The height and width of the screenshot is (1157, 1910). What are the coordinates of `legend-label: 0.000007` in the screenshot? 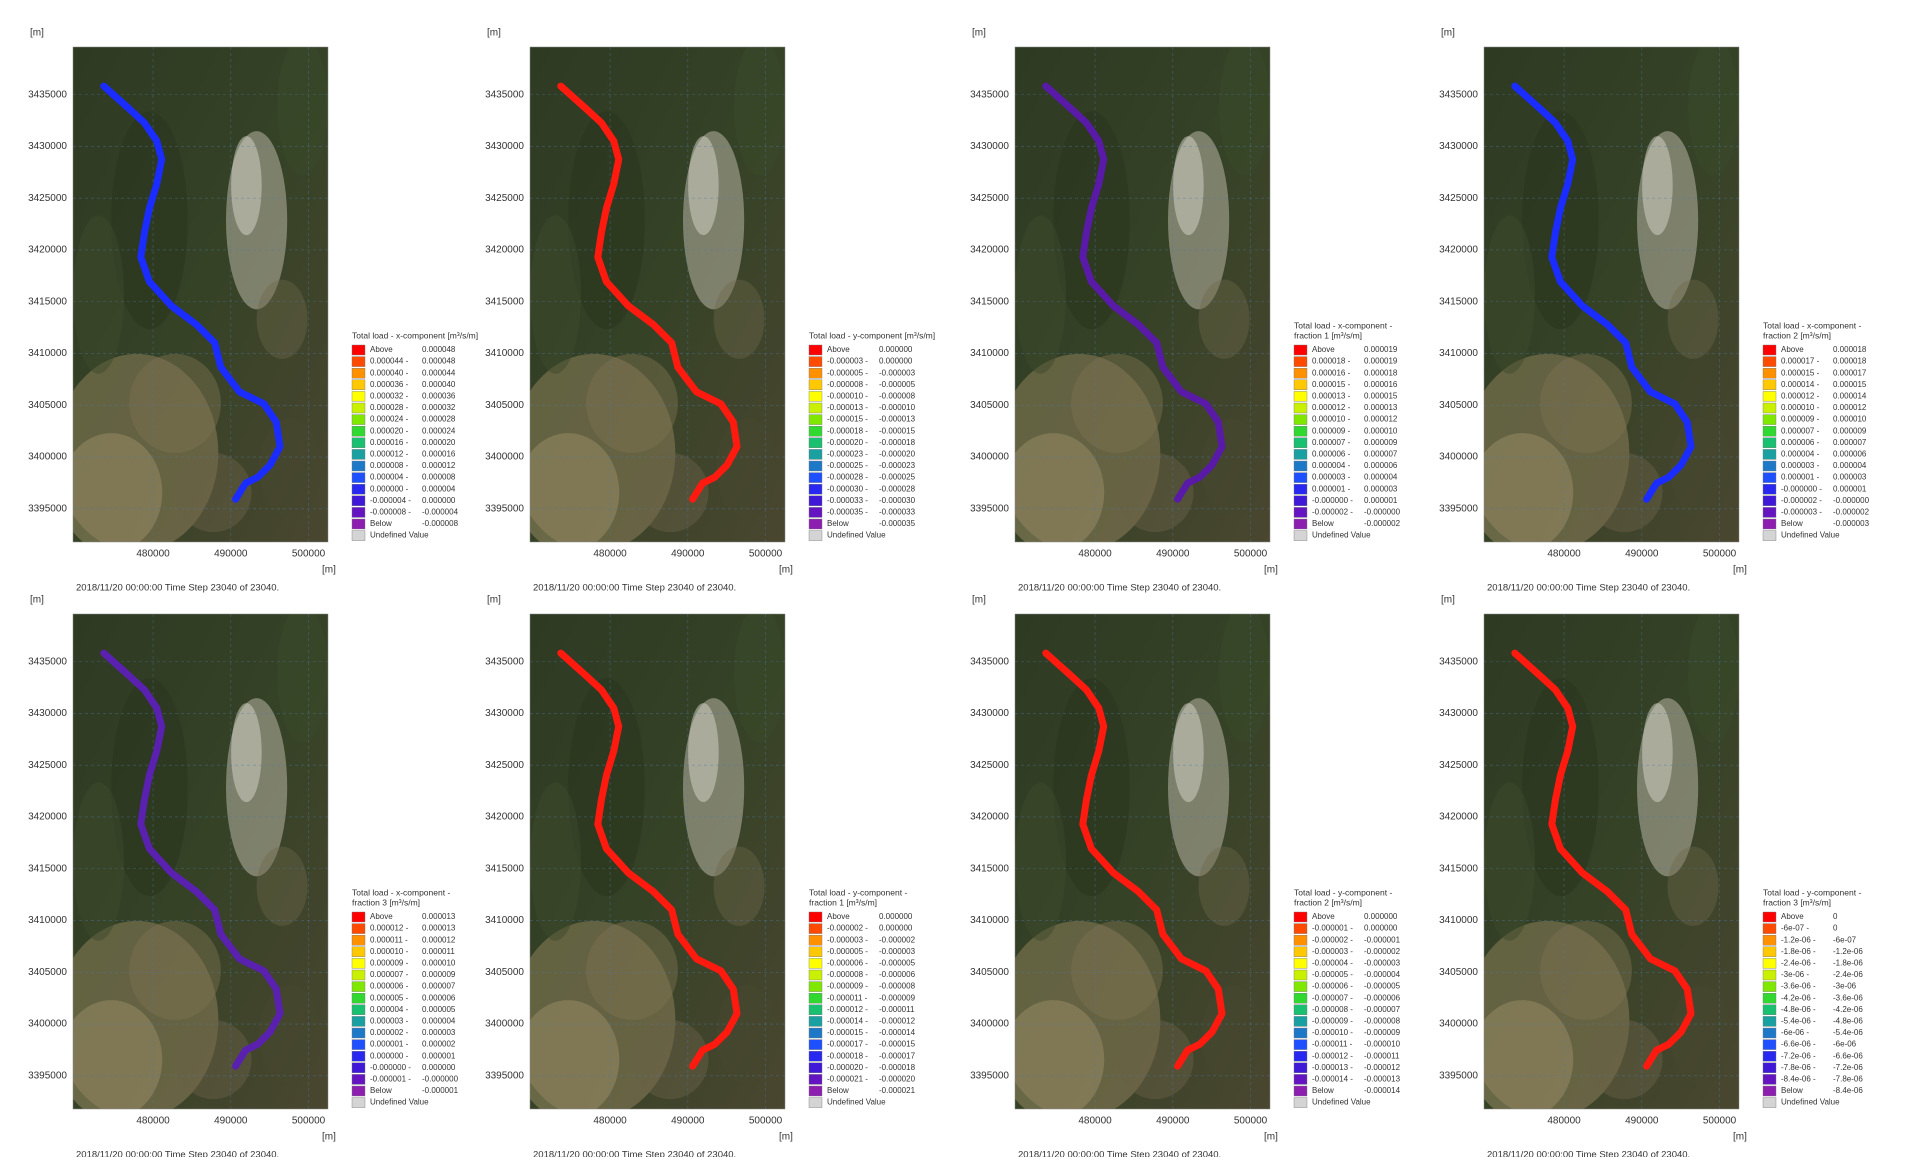 It's located at (439, 986).